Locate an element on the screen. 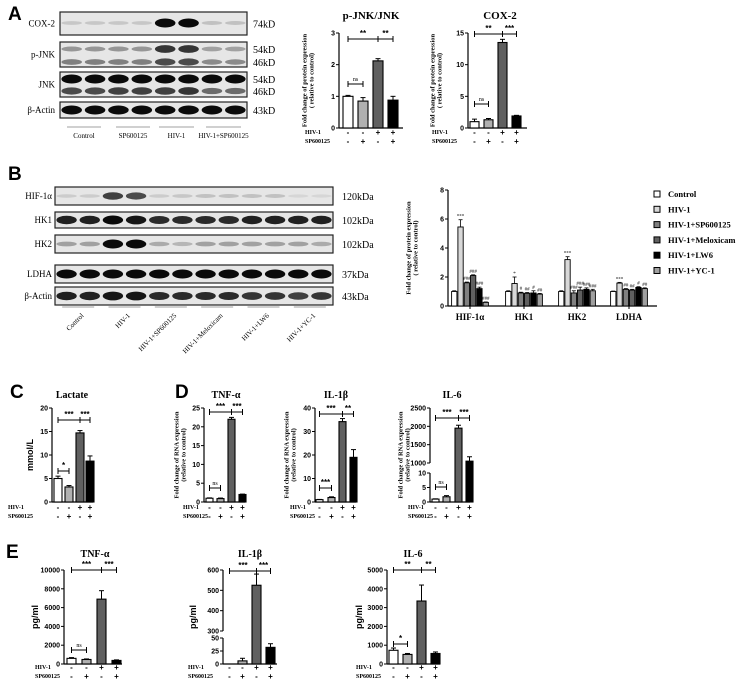 The image size is (746, 682). blot-group-label: Control is located at coordinates (75, 322).